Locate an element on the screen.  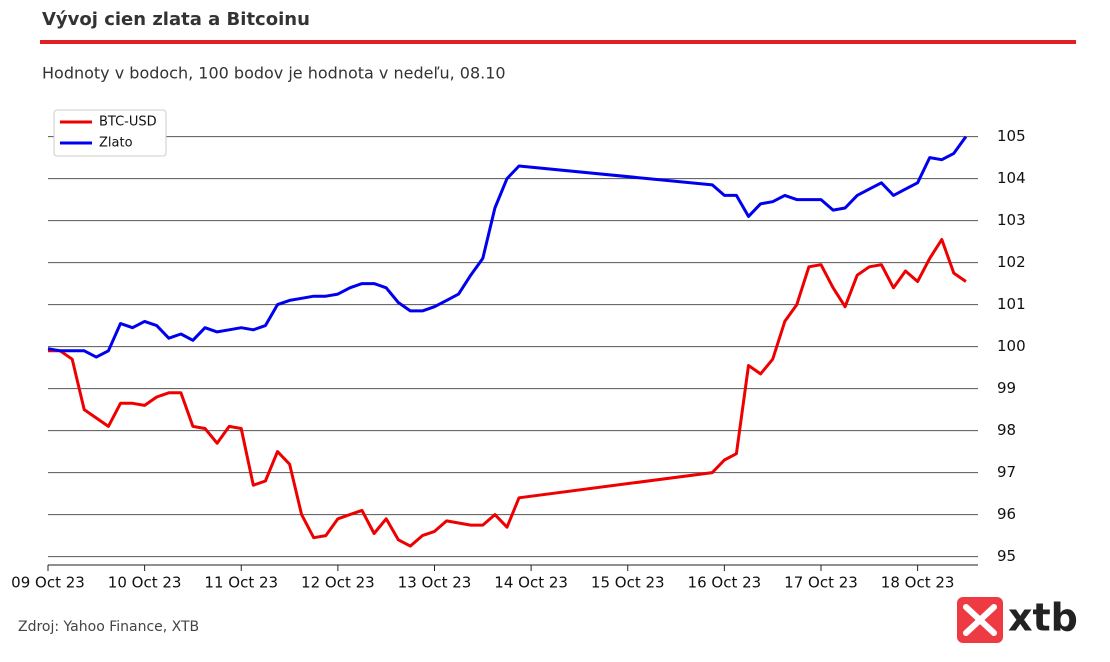
source: Zdroj: Yahoo Finance, XTB is located at coordinates (108, 627).